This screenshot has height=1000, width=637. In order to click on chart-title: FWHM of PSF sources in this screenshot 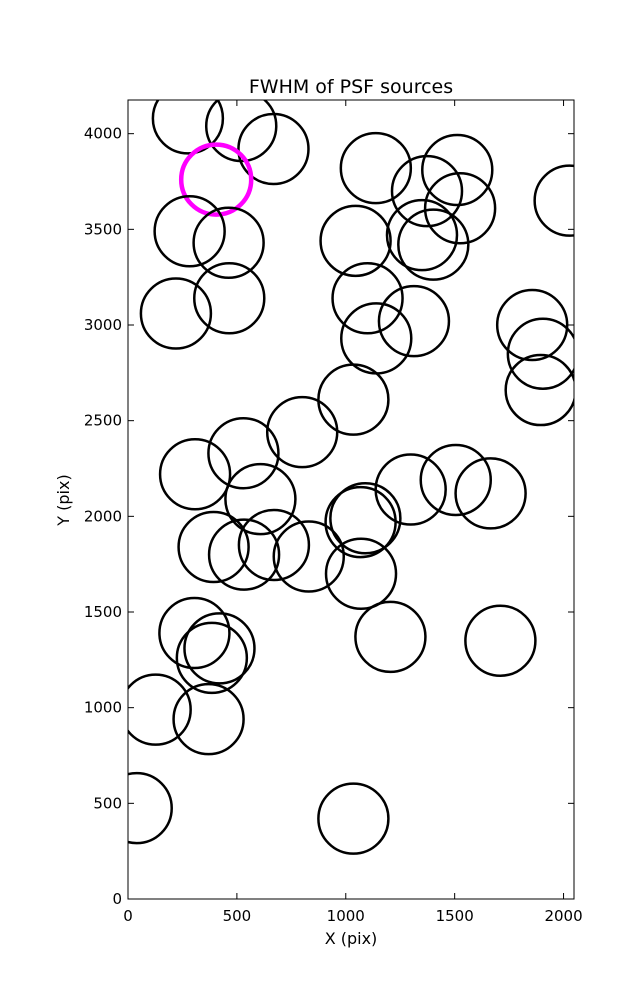, I will do `click(351, 87)`.